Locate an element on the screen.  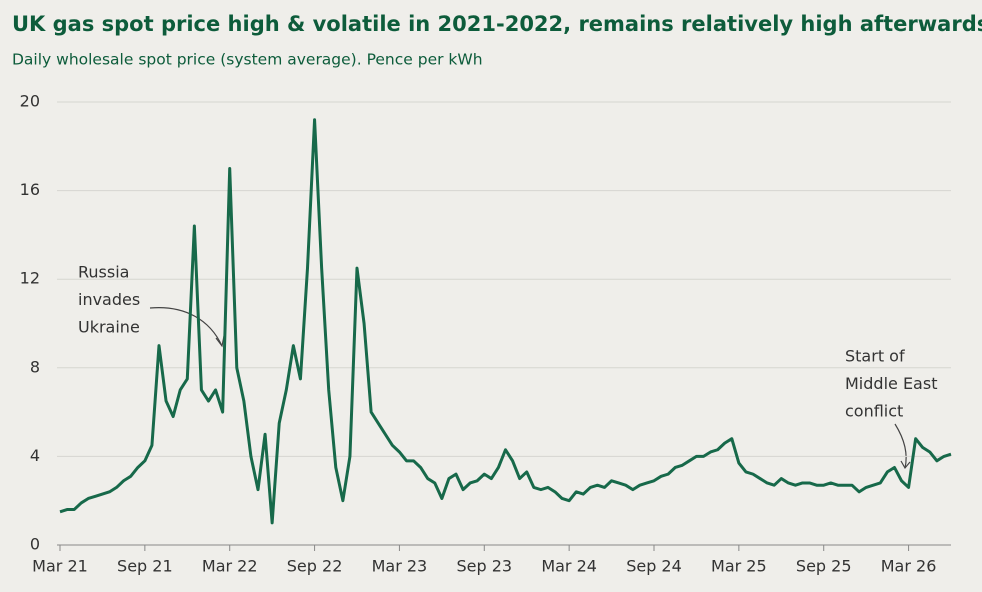
annotation: invades is located at coordinates (109, 299).